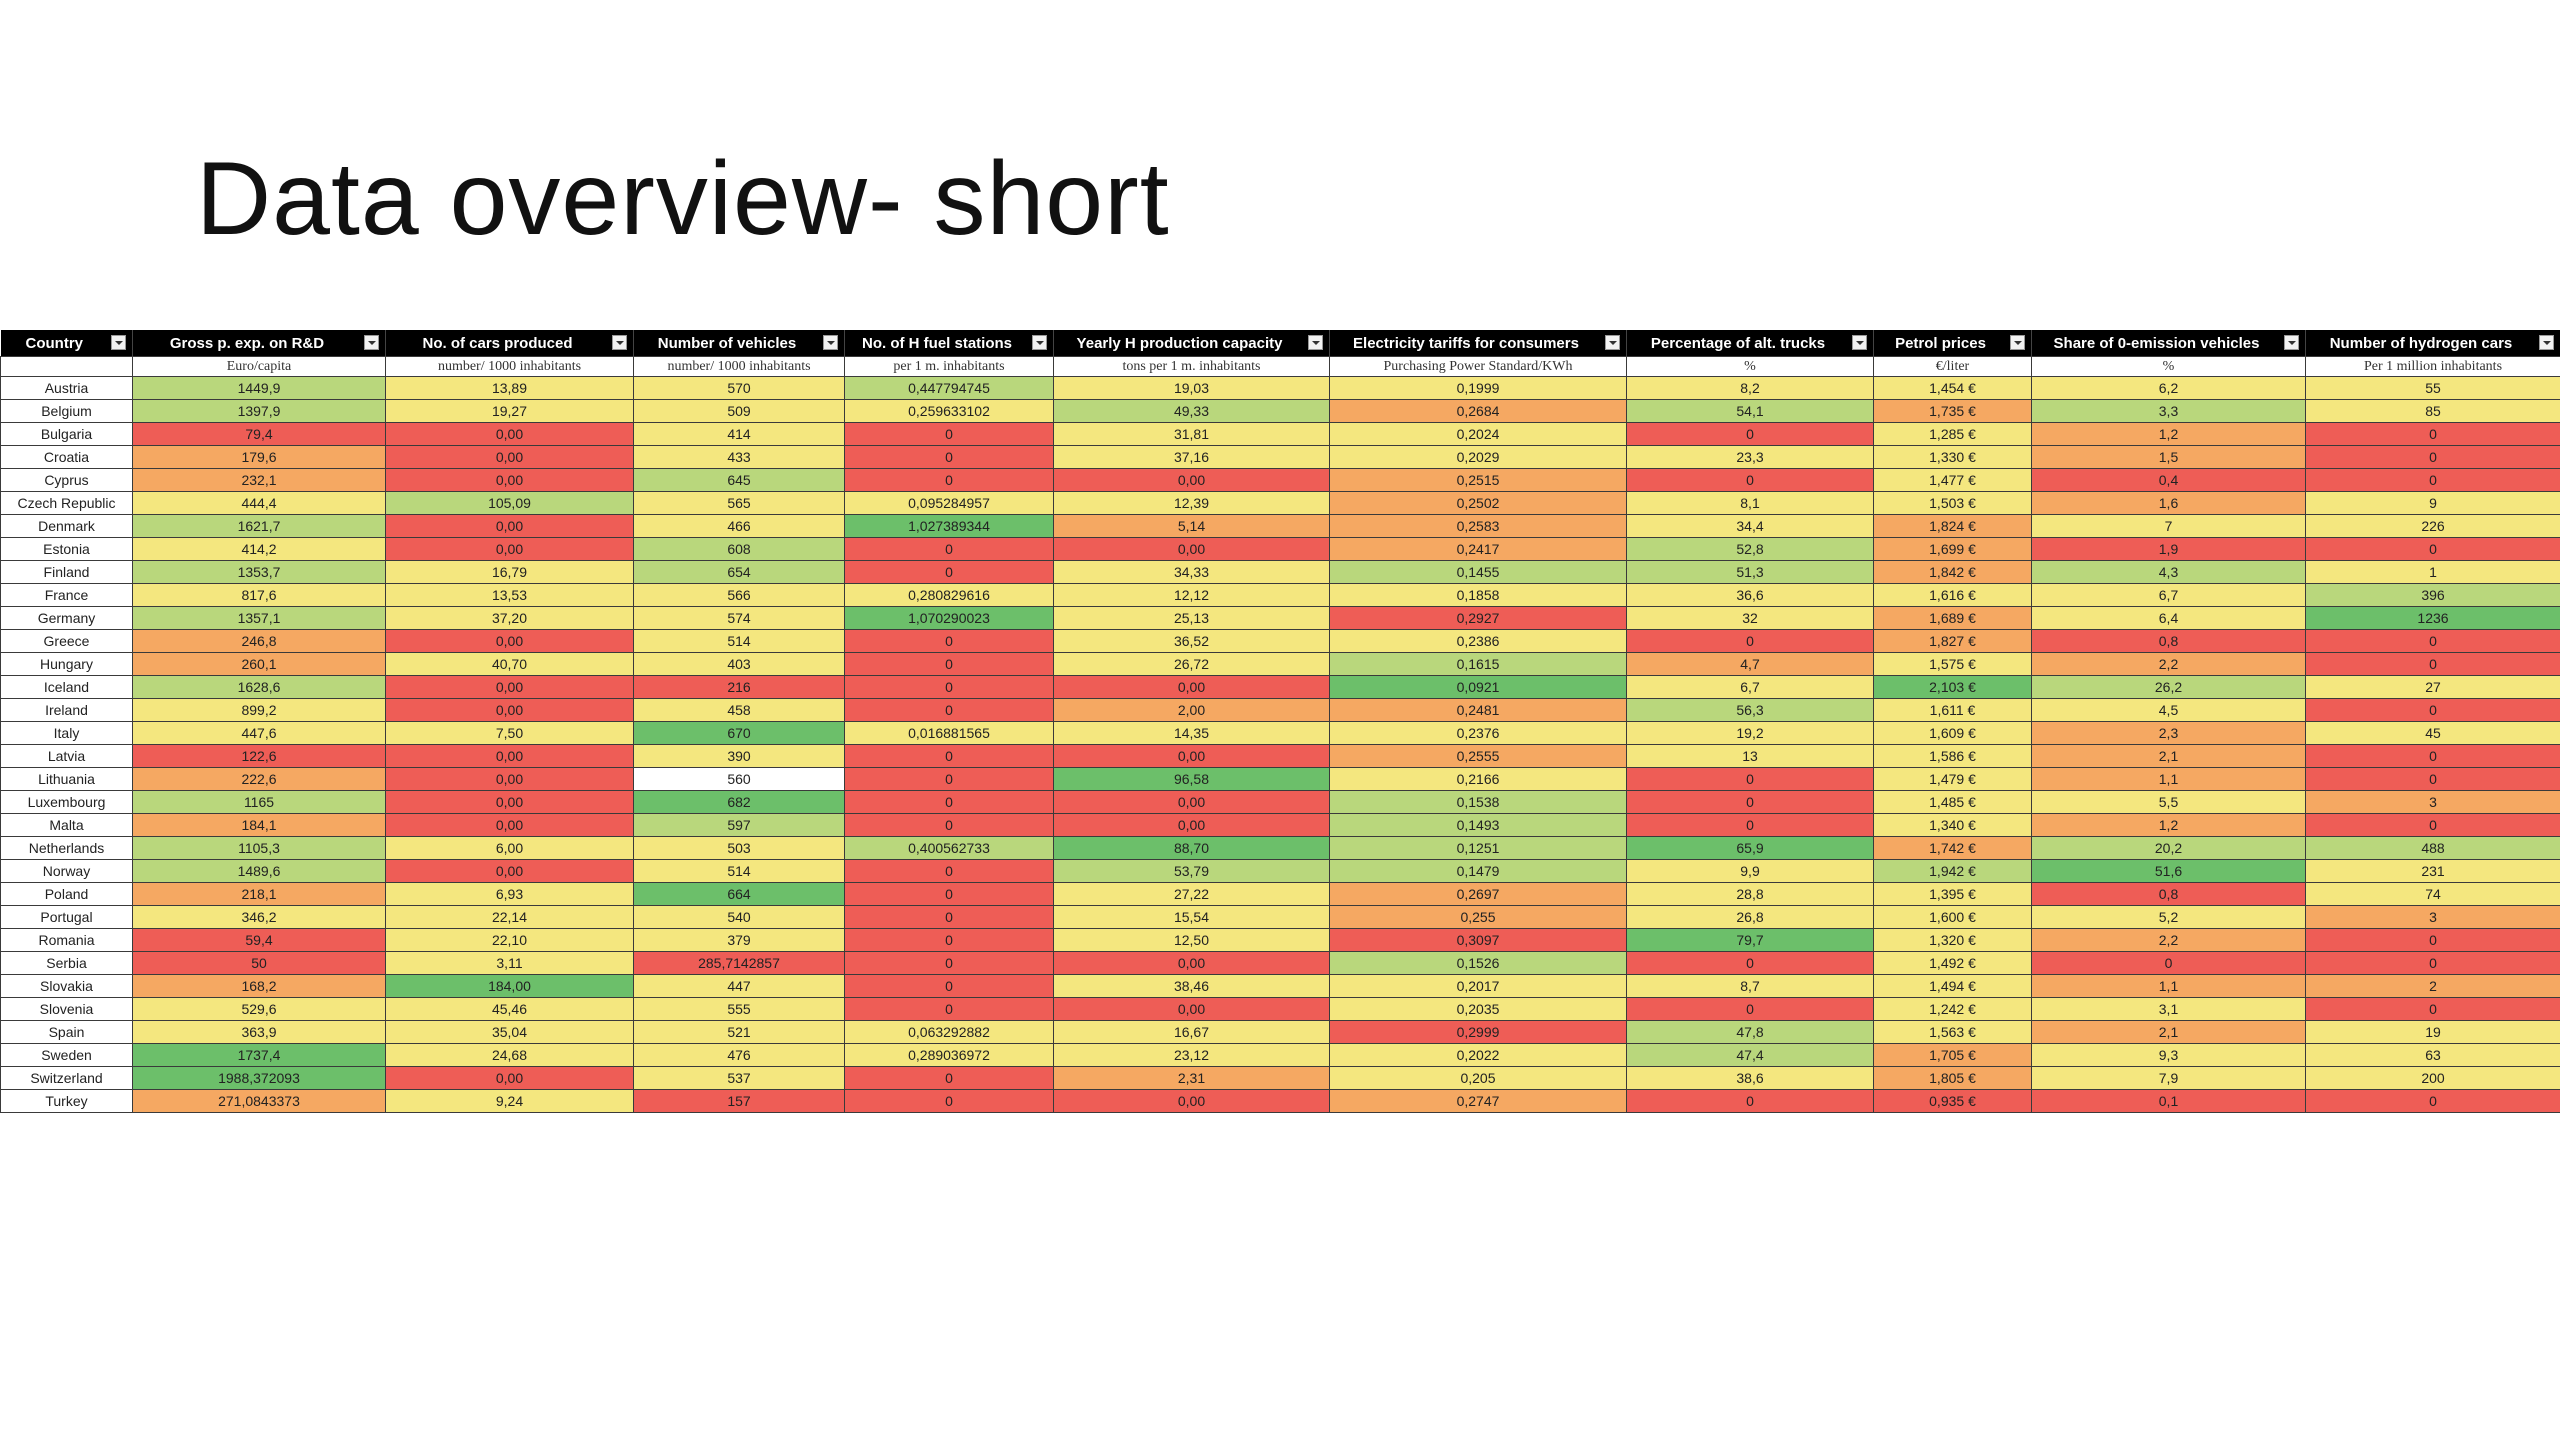 The height and width of the screenshot is (1440, 2560). I want to click on data-cell: 0,1493, so click(1478, 825).